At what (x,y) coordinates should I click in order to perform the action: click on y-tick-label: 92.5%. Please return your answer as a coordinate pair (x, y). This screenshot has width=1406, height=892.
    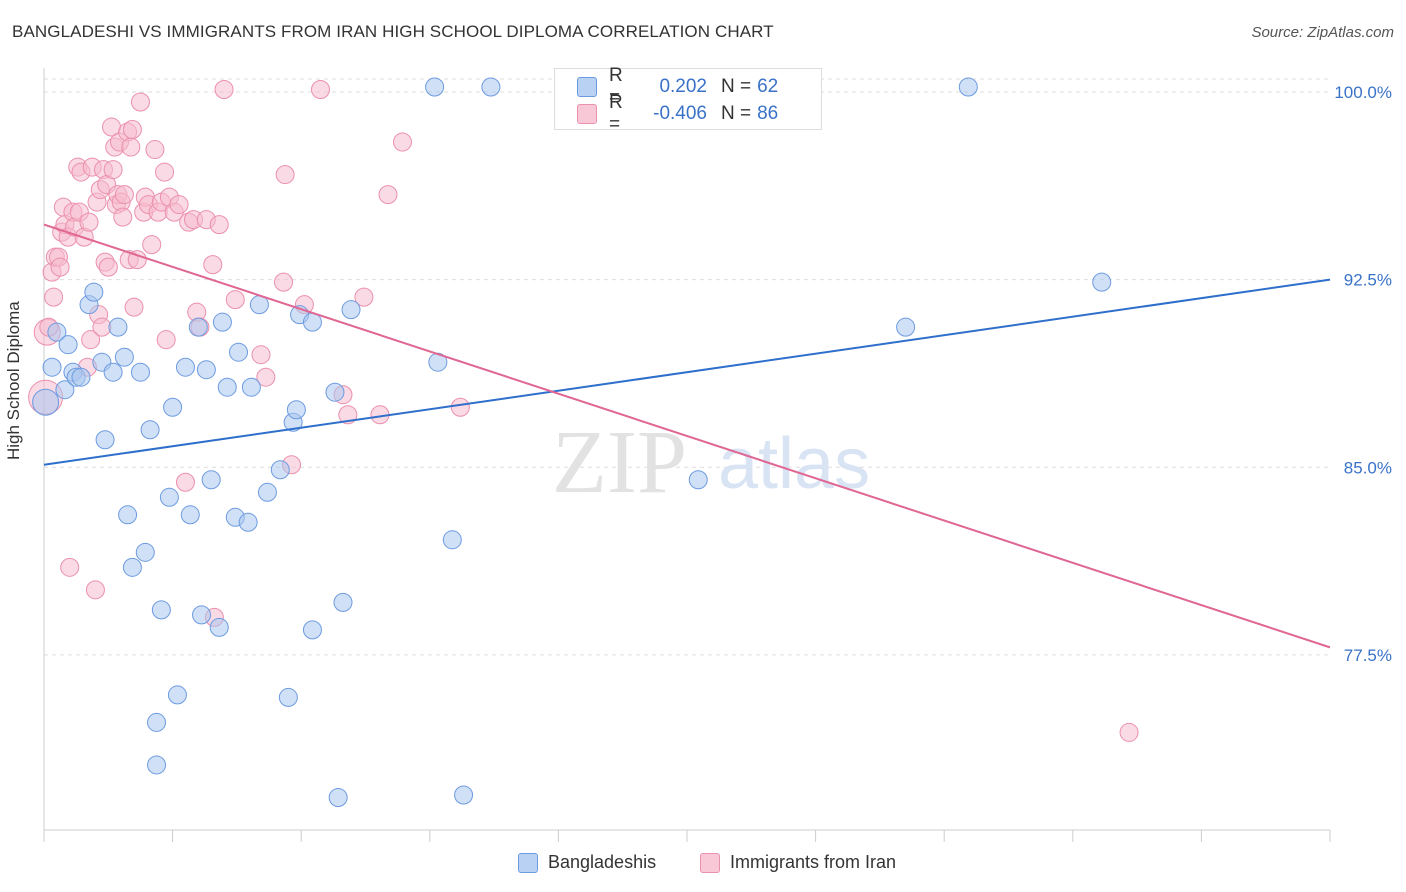
    Looking at the image, I should click on (1368, 280).